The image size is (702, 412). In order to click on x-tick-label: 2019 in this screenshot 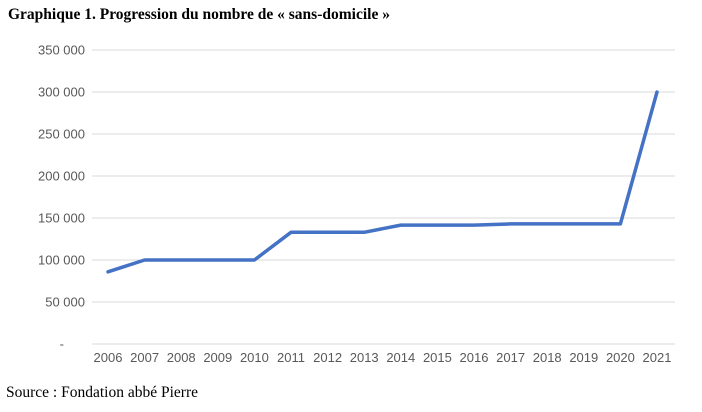, I will do `click(583, 357)`.